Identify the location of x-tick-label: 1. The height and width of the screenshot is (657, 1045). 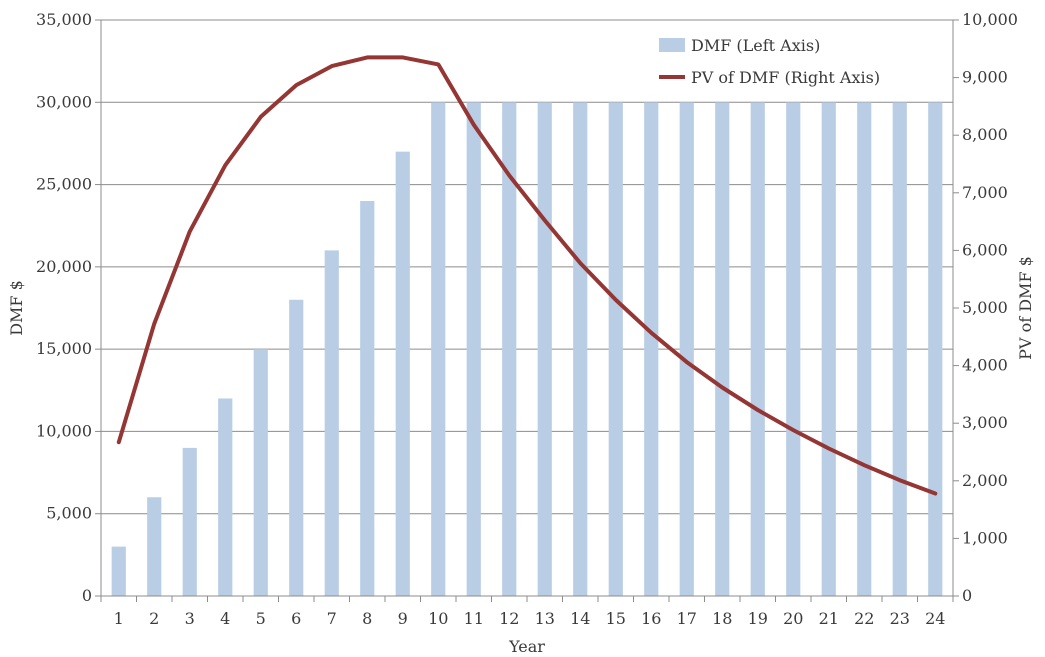
(119, 618).